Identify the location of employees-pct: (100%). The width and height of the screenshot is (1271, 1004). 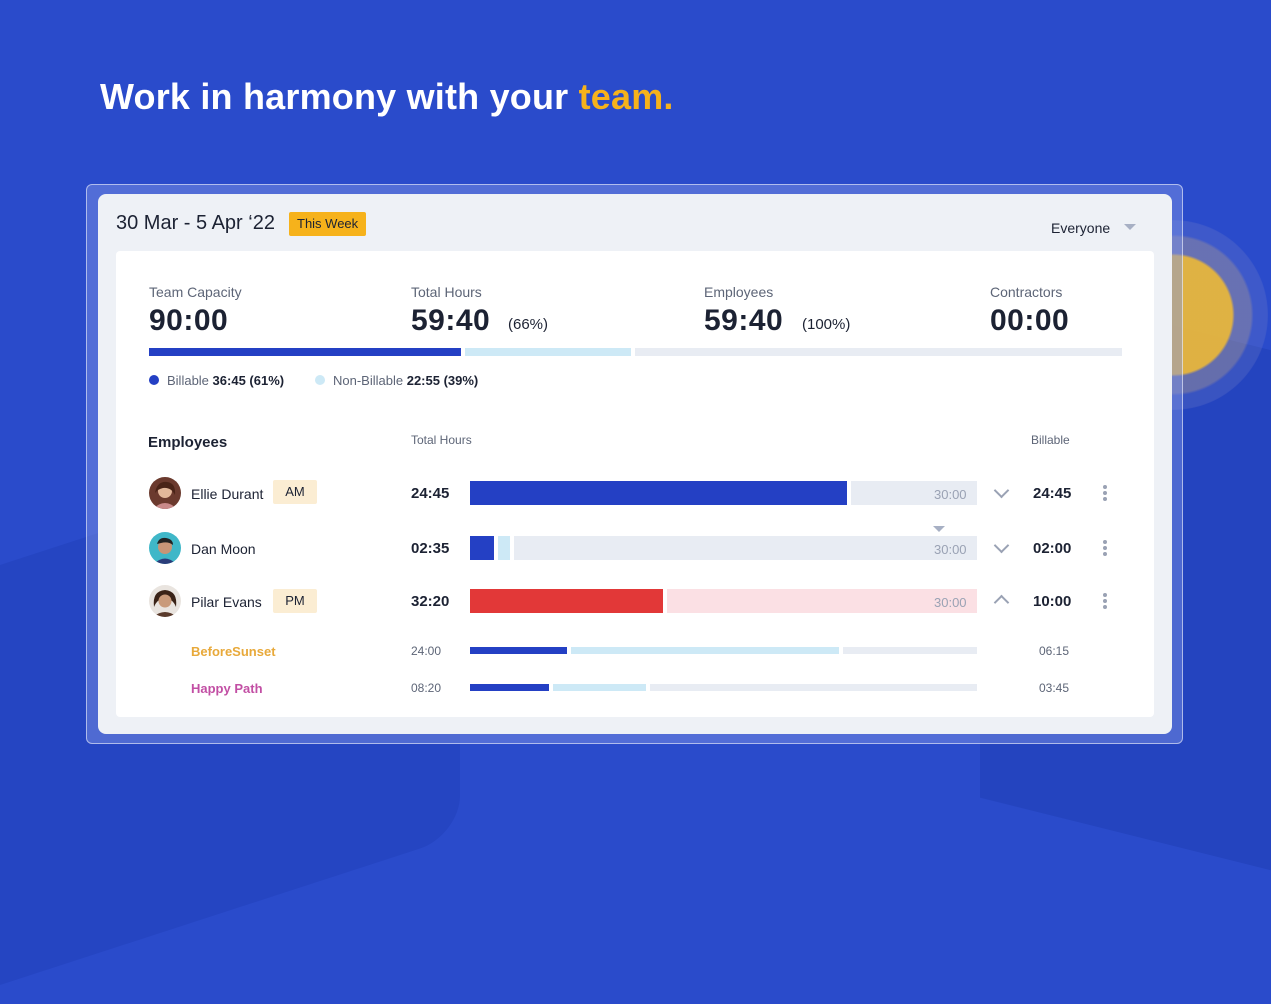
(826, 324).